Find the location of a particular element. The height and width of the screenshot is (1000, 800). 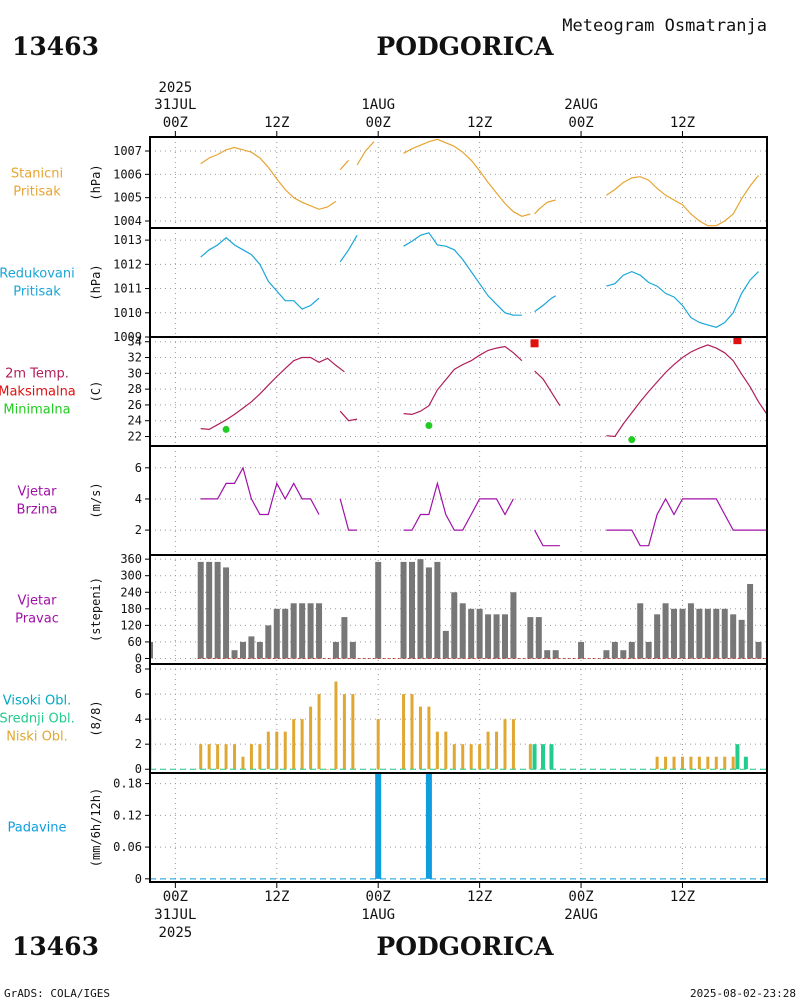

station-id-top: 13463 is located at coordinates (55, 46).